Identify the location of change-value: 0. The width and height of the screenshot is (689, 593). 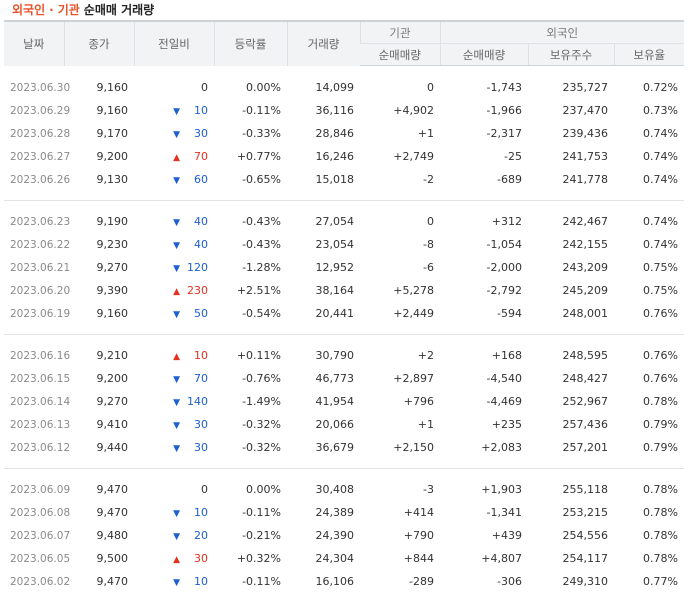
(197, 87).